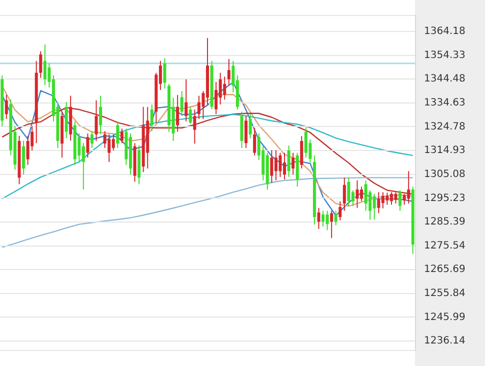  Describe the element at coordinates (445, 79) in the screenshot. I see `y-tick-label: 1344.48` at that location.